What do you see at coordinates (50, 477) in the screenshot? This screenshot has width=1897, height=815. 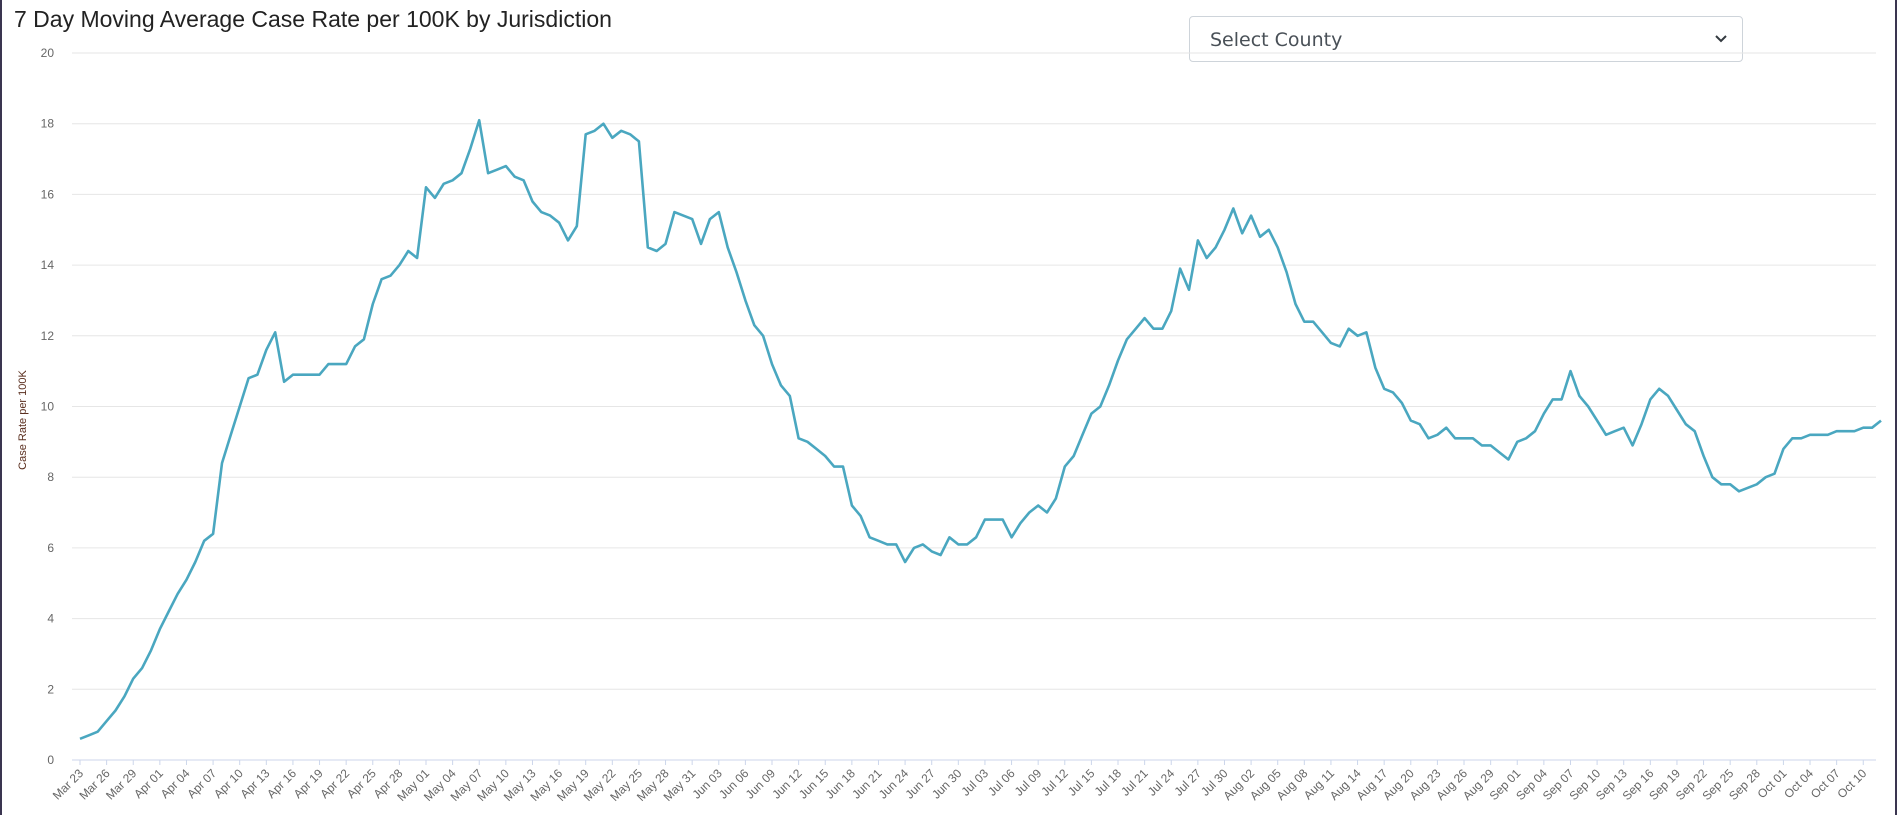 I see `y-tick-label: 8` at bounding box center [50, 477].